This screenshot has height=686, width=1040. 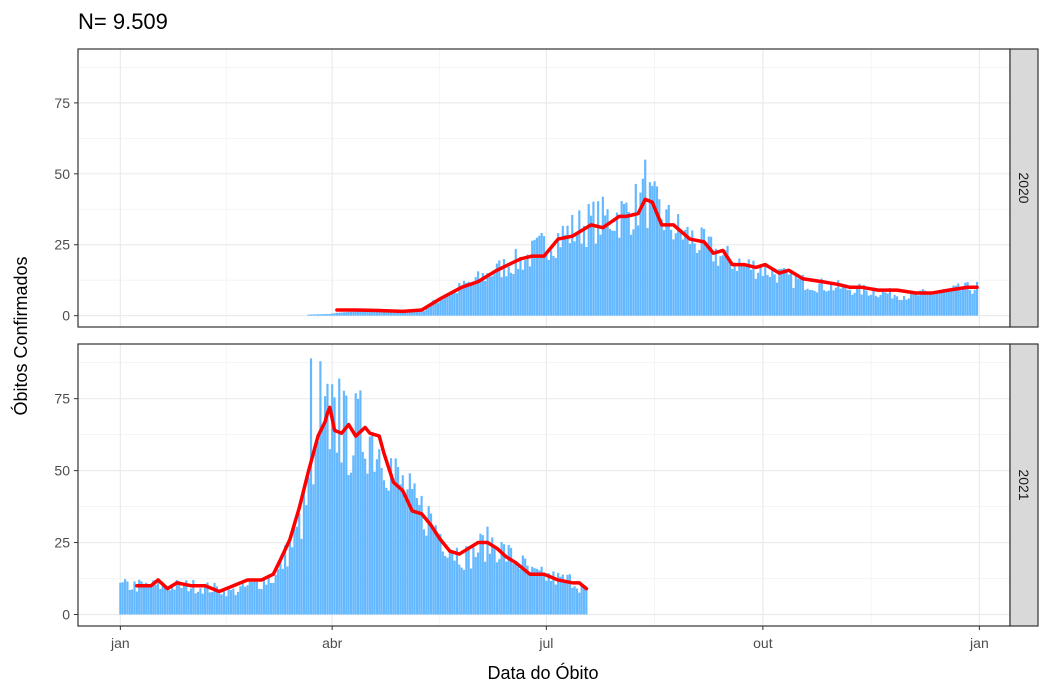 I want to click on x-axis: jan abr jul out jan, so click(x=549, y=638).